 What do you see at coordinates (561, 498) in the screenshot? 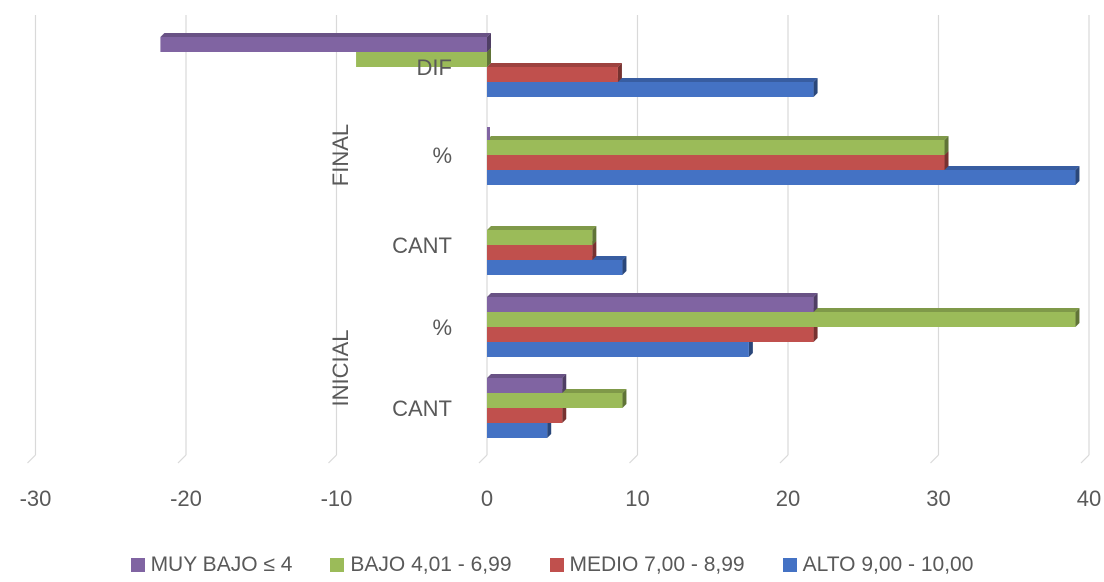
I see `x-tick-labels: -30 -20 -10 0 10 20 30 40` at bounding box center [561, 498].